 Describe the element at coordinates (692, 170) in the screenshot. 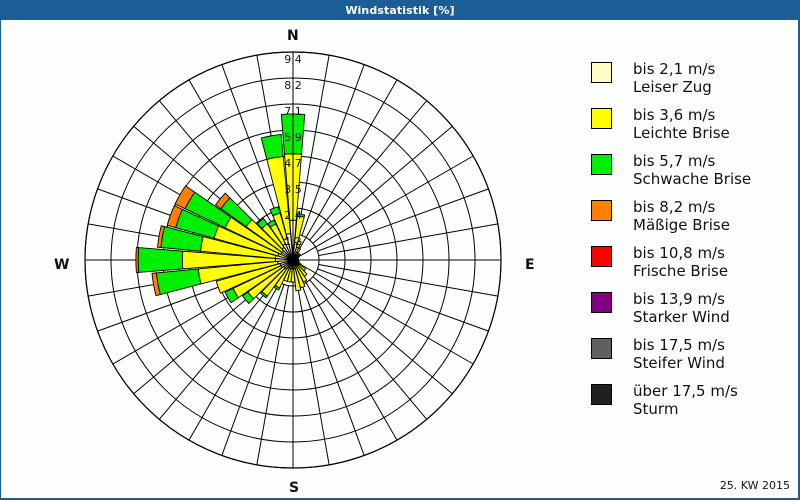

I see `legend-label: bis 5,7 m/s Schwache Brise` at that location.